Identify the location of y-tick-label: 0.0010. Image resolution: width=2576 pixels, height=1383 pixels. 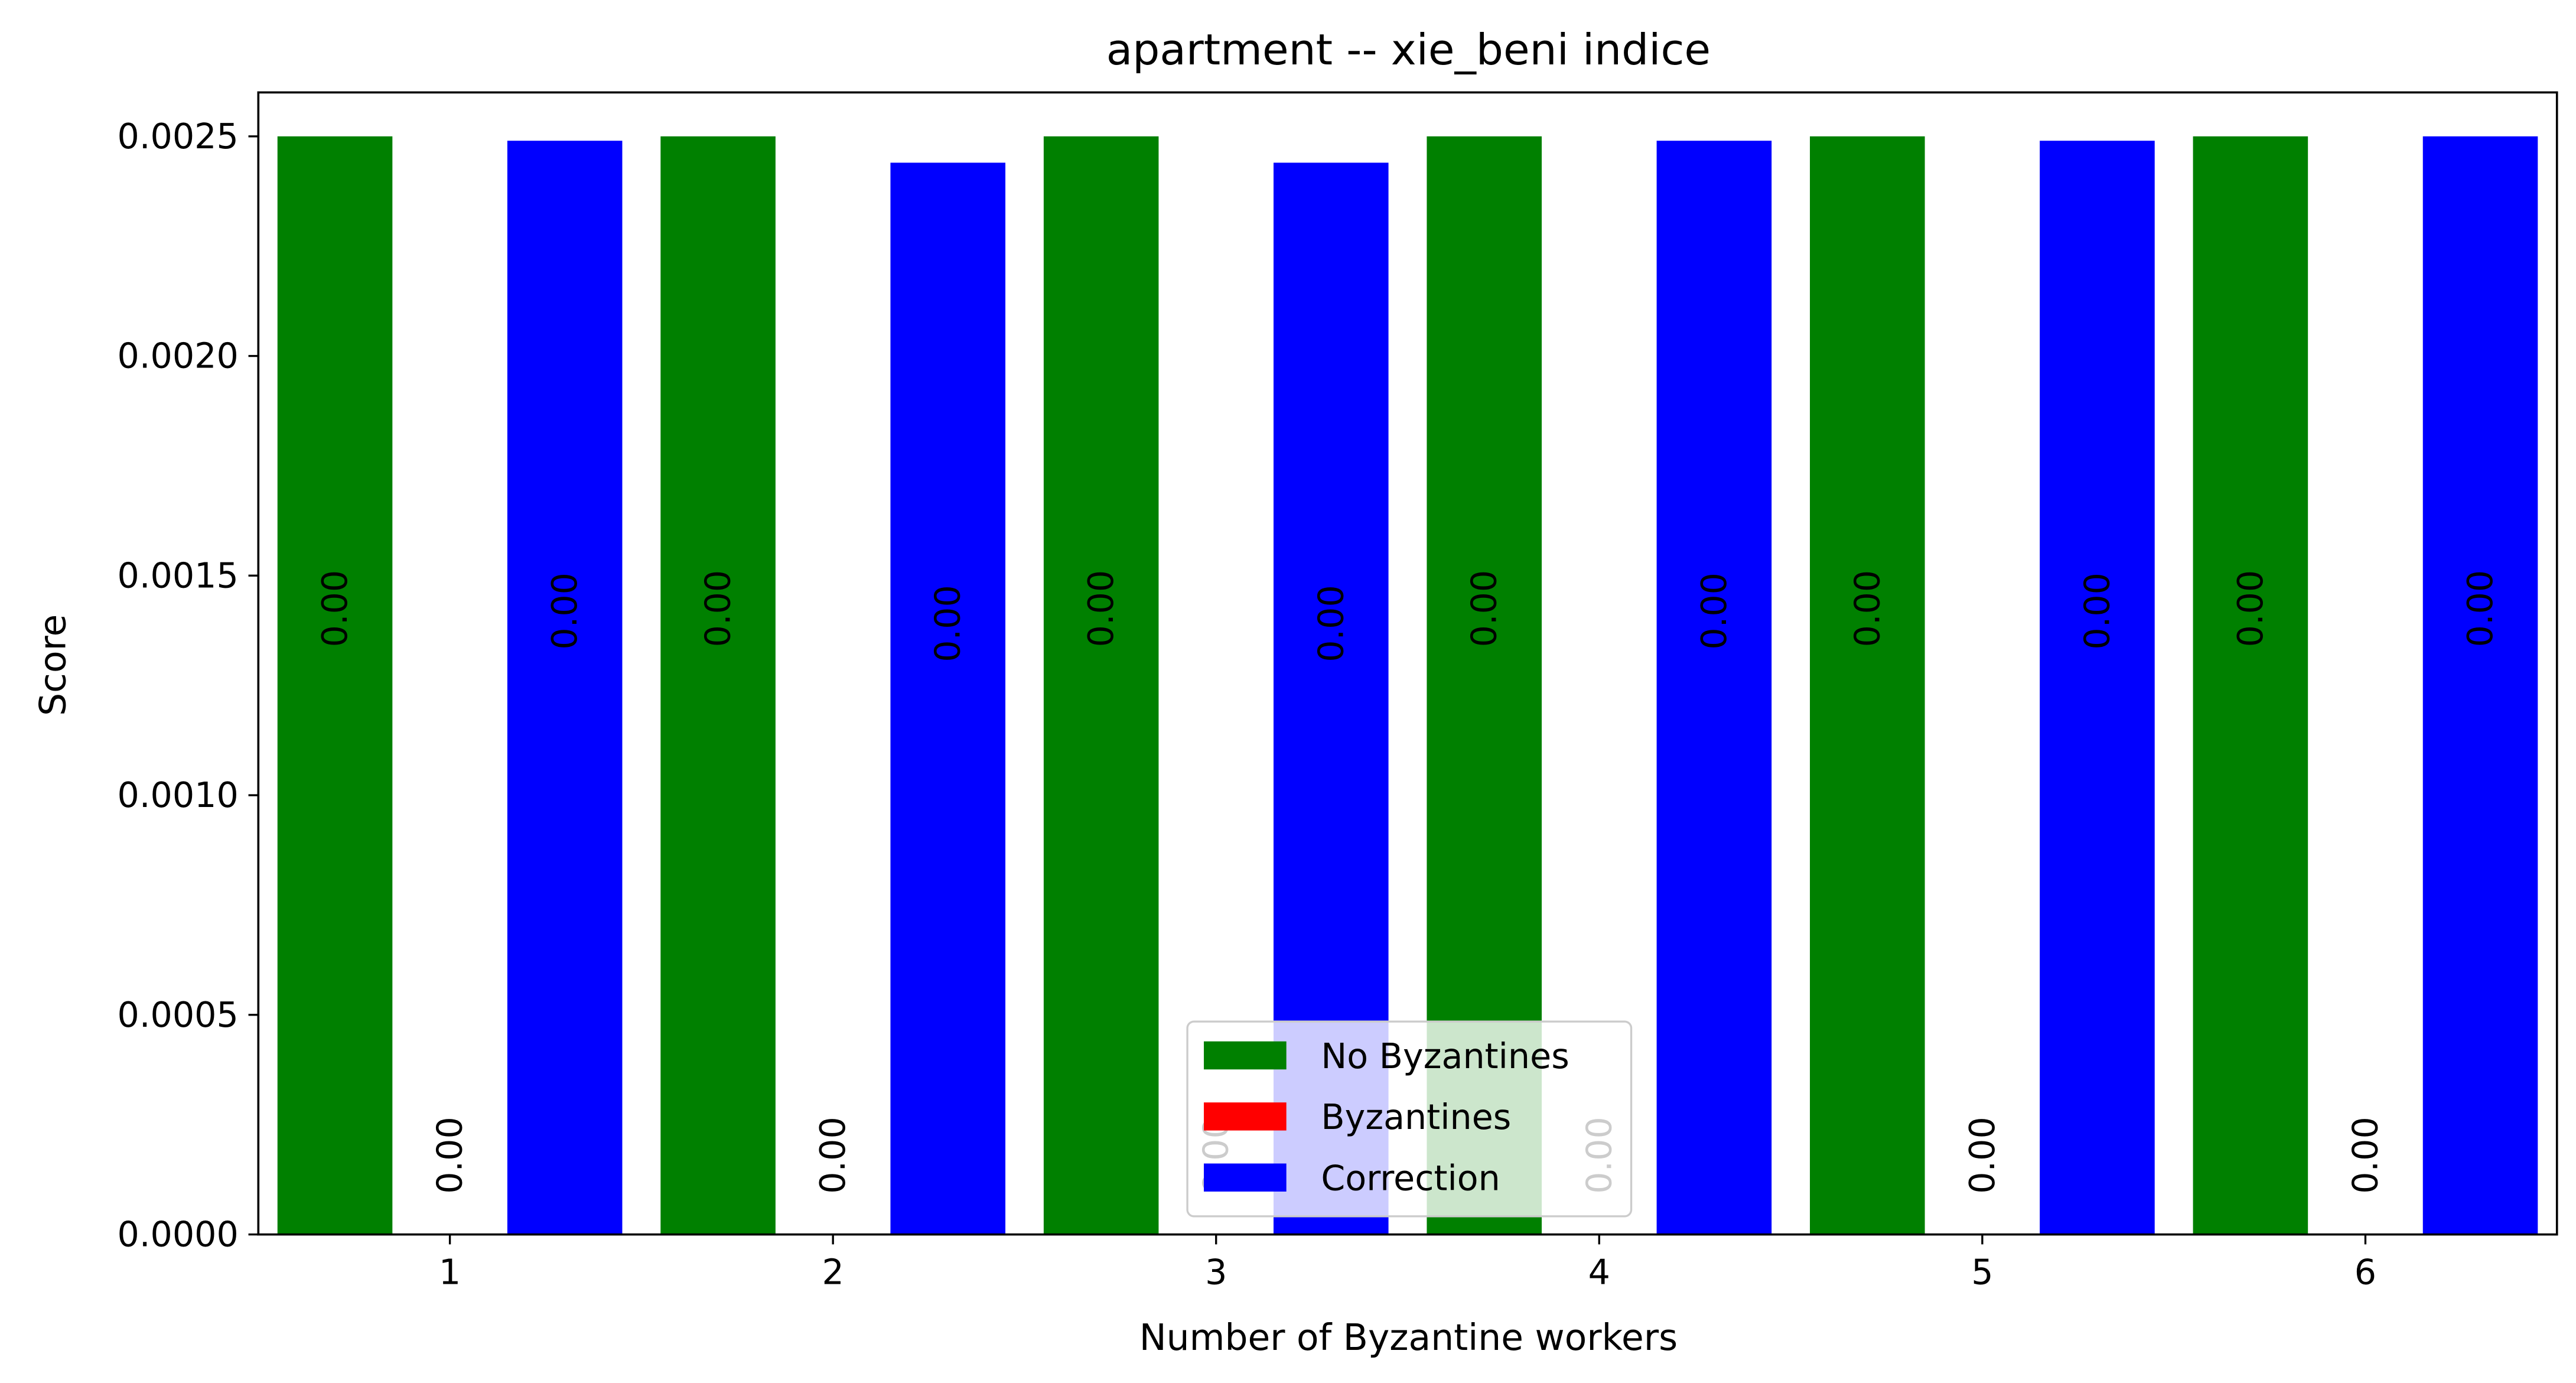
(179, 795).